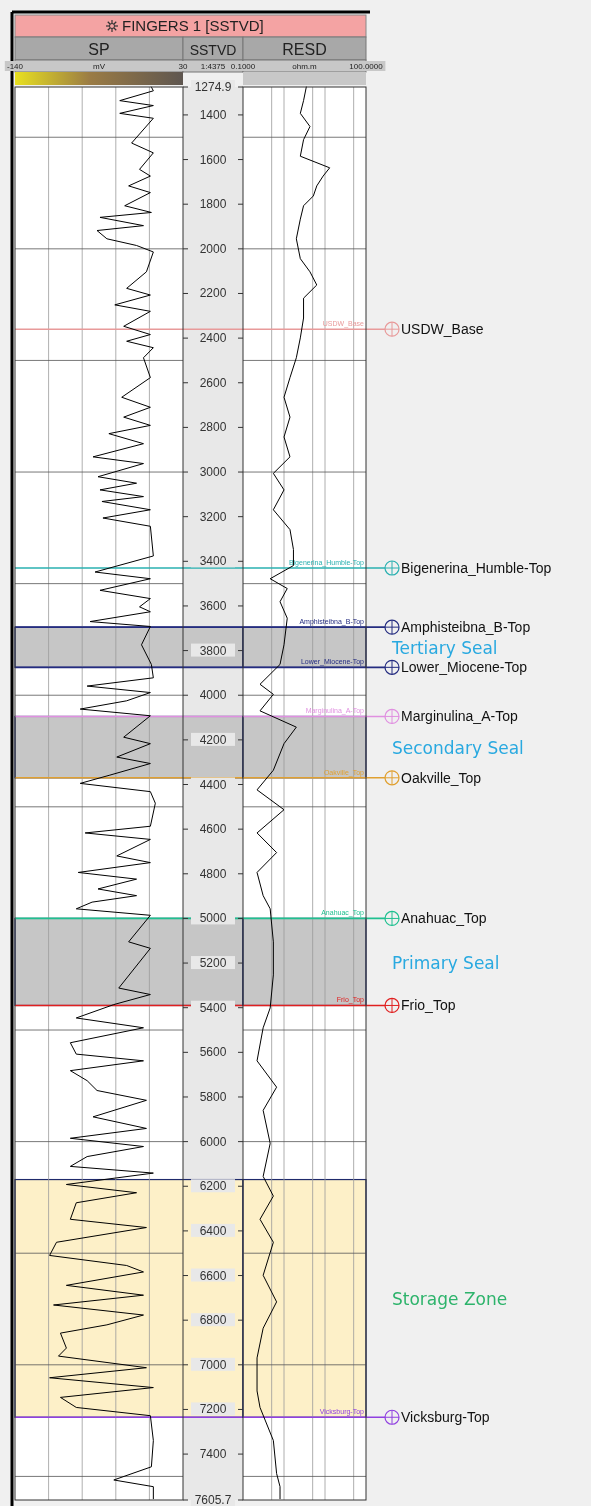 The width and height of the screenshot is (591, 1506). Describe the element at coordinates (213, 1364) in the screenshot. I see `y-tick-label: 7000` at that location.